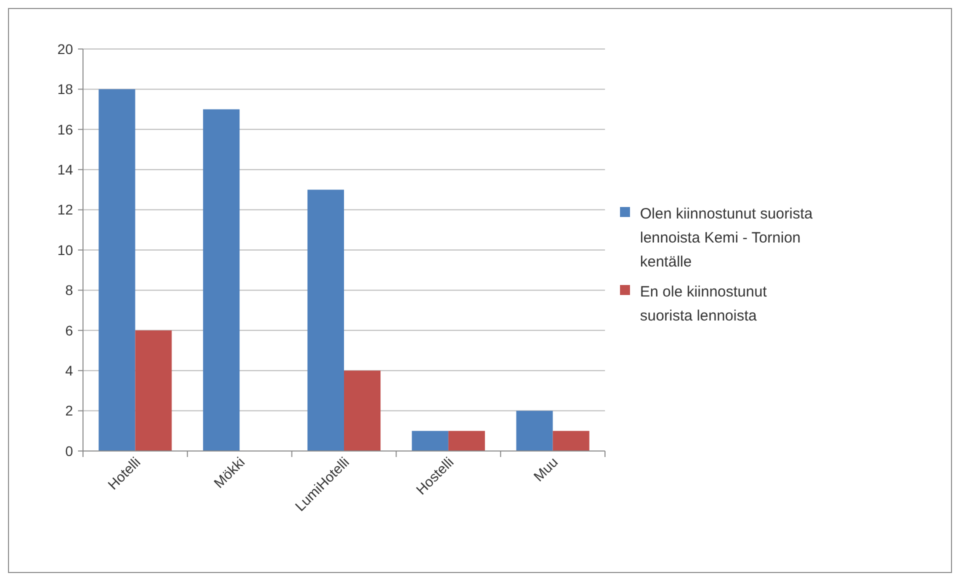  Describe the element at coordinates (65, 250) in the screenshot. I see `y-tick-label: 10` at that location.